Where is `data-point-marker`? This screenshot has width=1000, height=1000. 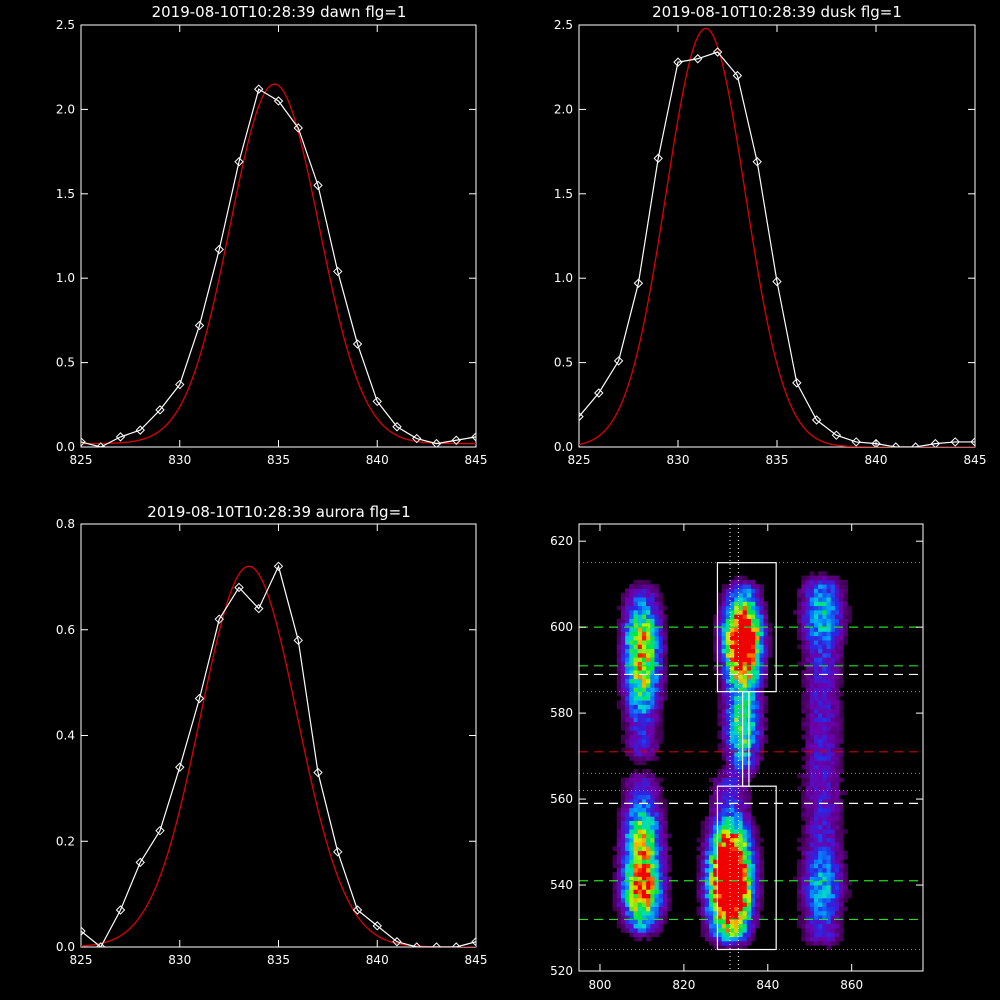 data-point-marker is located at coordinates (83, 442).